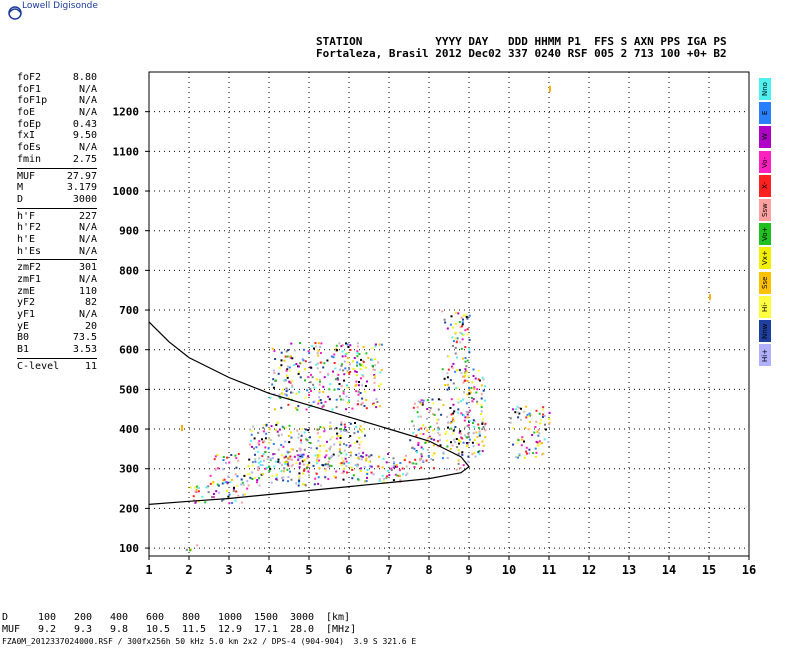 The height and width of the screenshot is (650, 800). What do you see at coordinates (81, 176) in the screenshot?
I see `parameter-value: 27.97` at bounding box center [81, 176].